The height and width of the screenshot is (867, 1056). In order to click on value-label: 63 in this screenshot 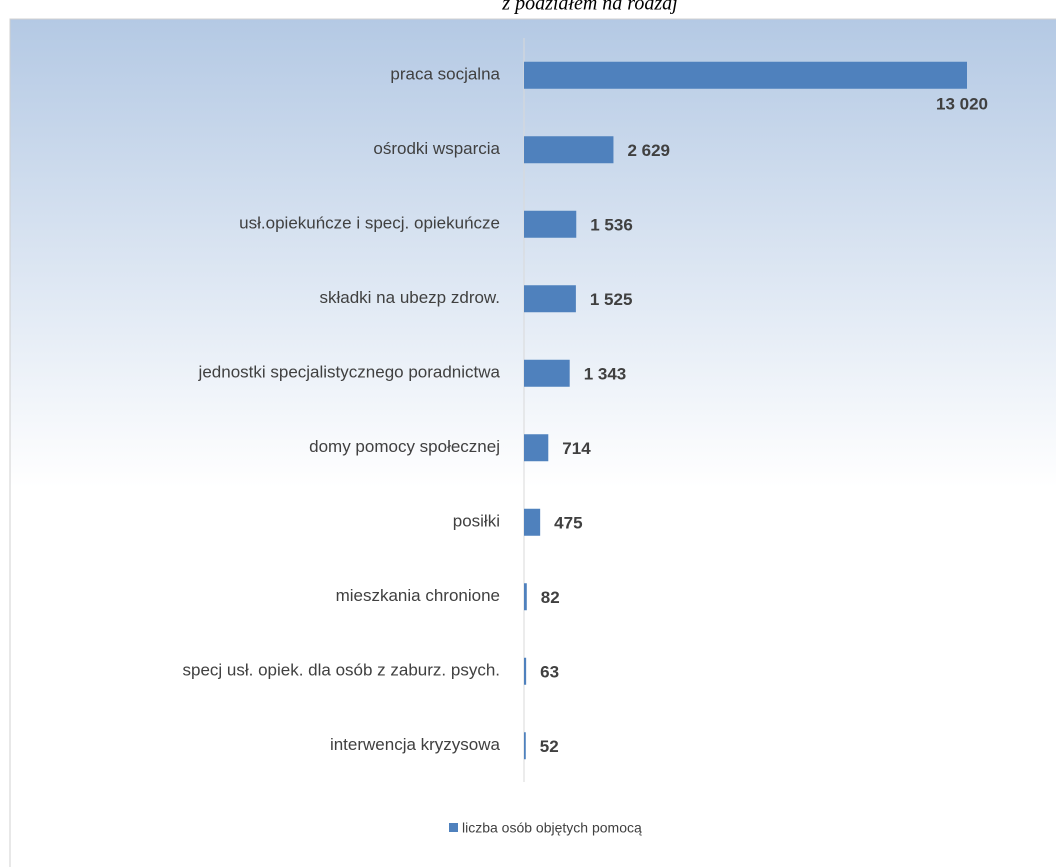, I will do `click(549, 672)`.